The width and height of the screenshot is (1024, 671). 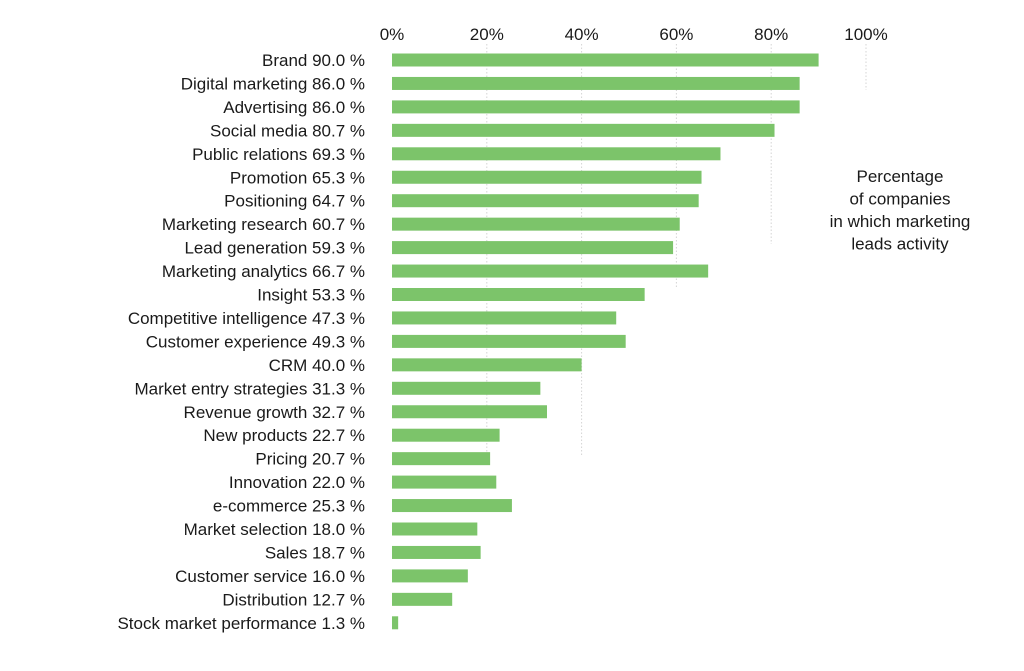 I want to click on category-label: Promotion 65.3 %, so click(x=297, y=177).